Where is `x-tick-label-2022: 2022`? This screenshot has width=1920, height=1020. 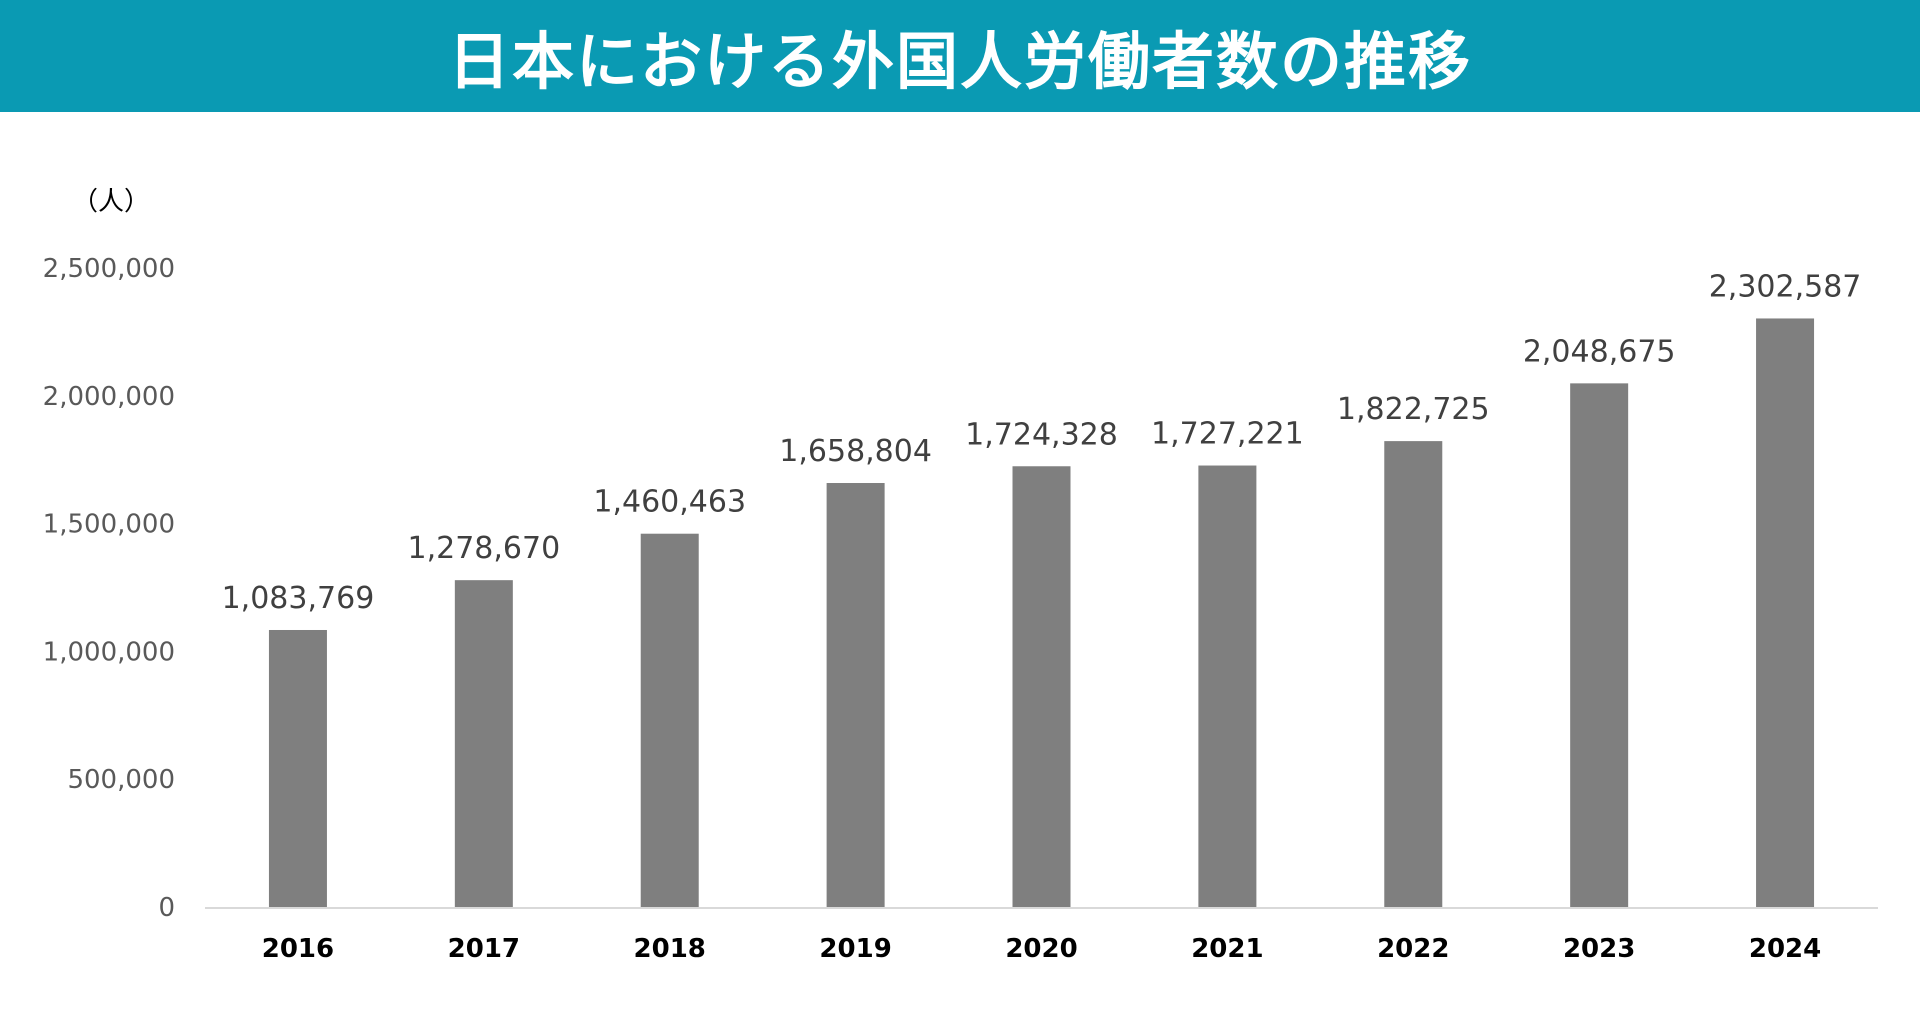
x-tick-label-2022: 2022 is located at coordinates (1413, 949).